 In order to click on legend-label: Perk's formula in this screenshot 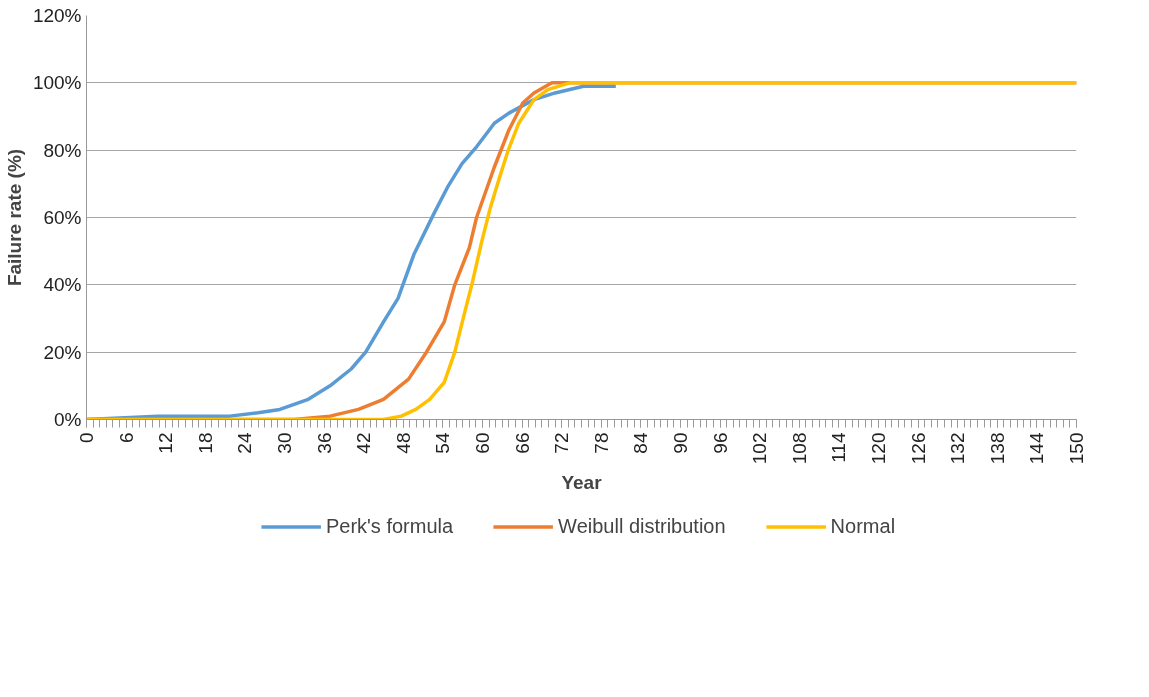, I will do `click(389, 526)`.